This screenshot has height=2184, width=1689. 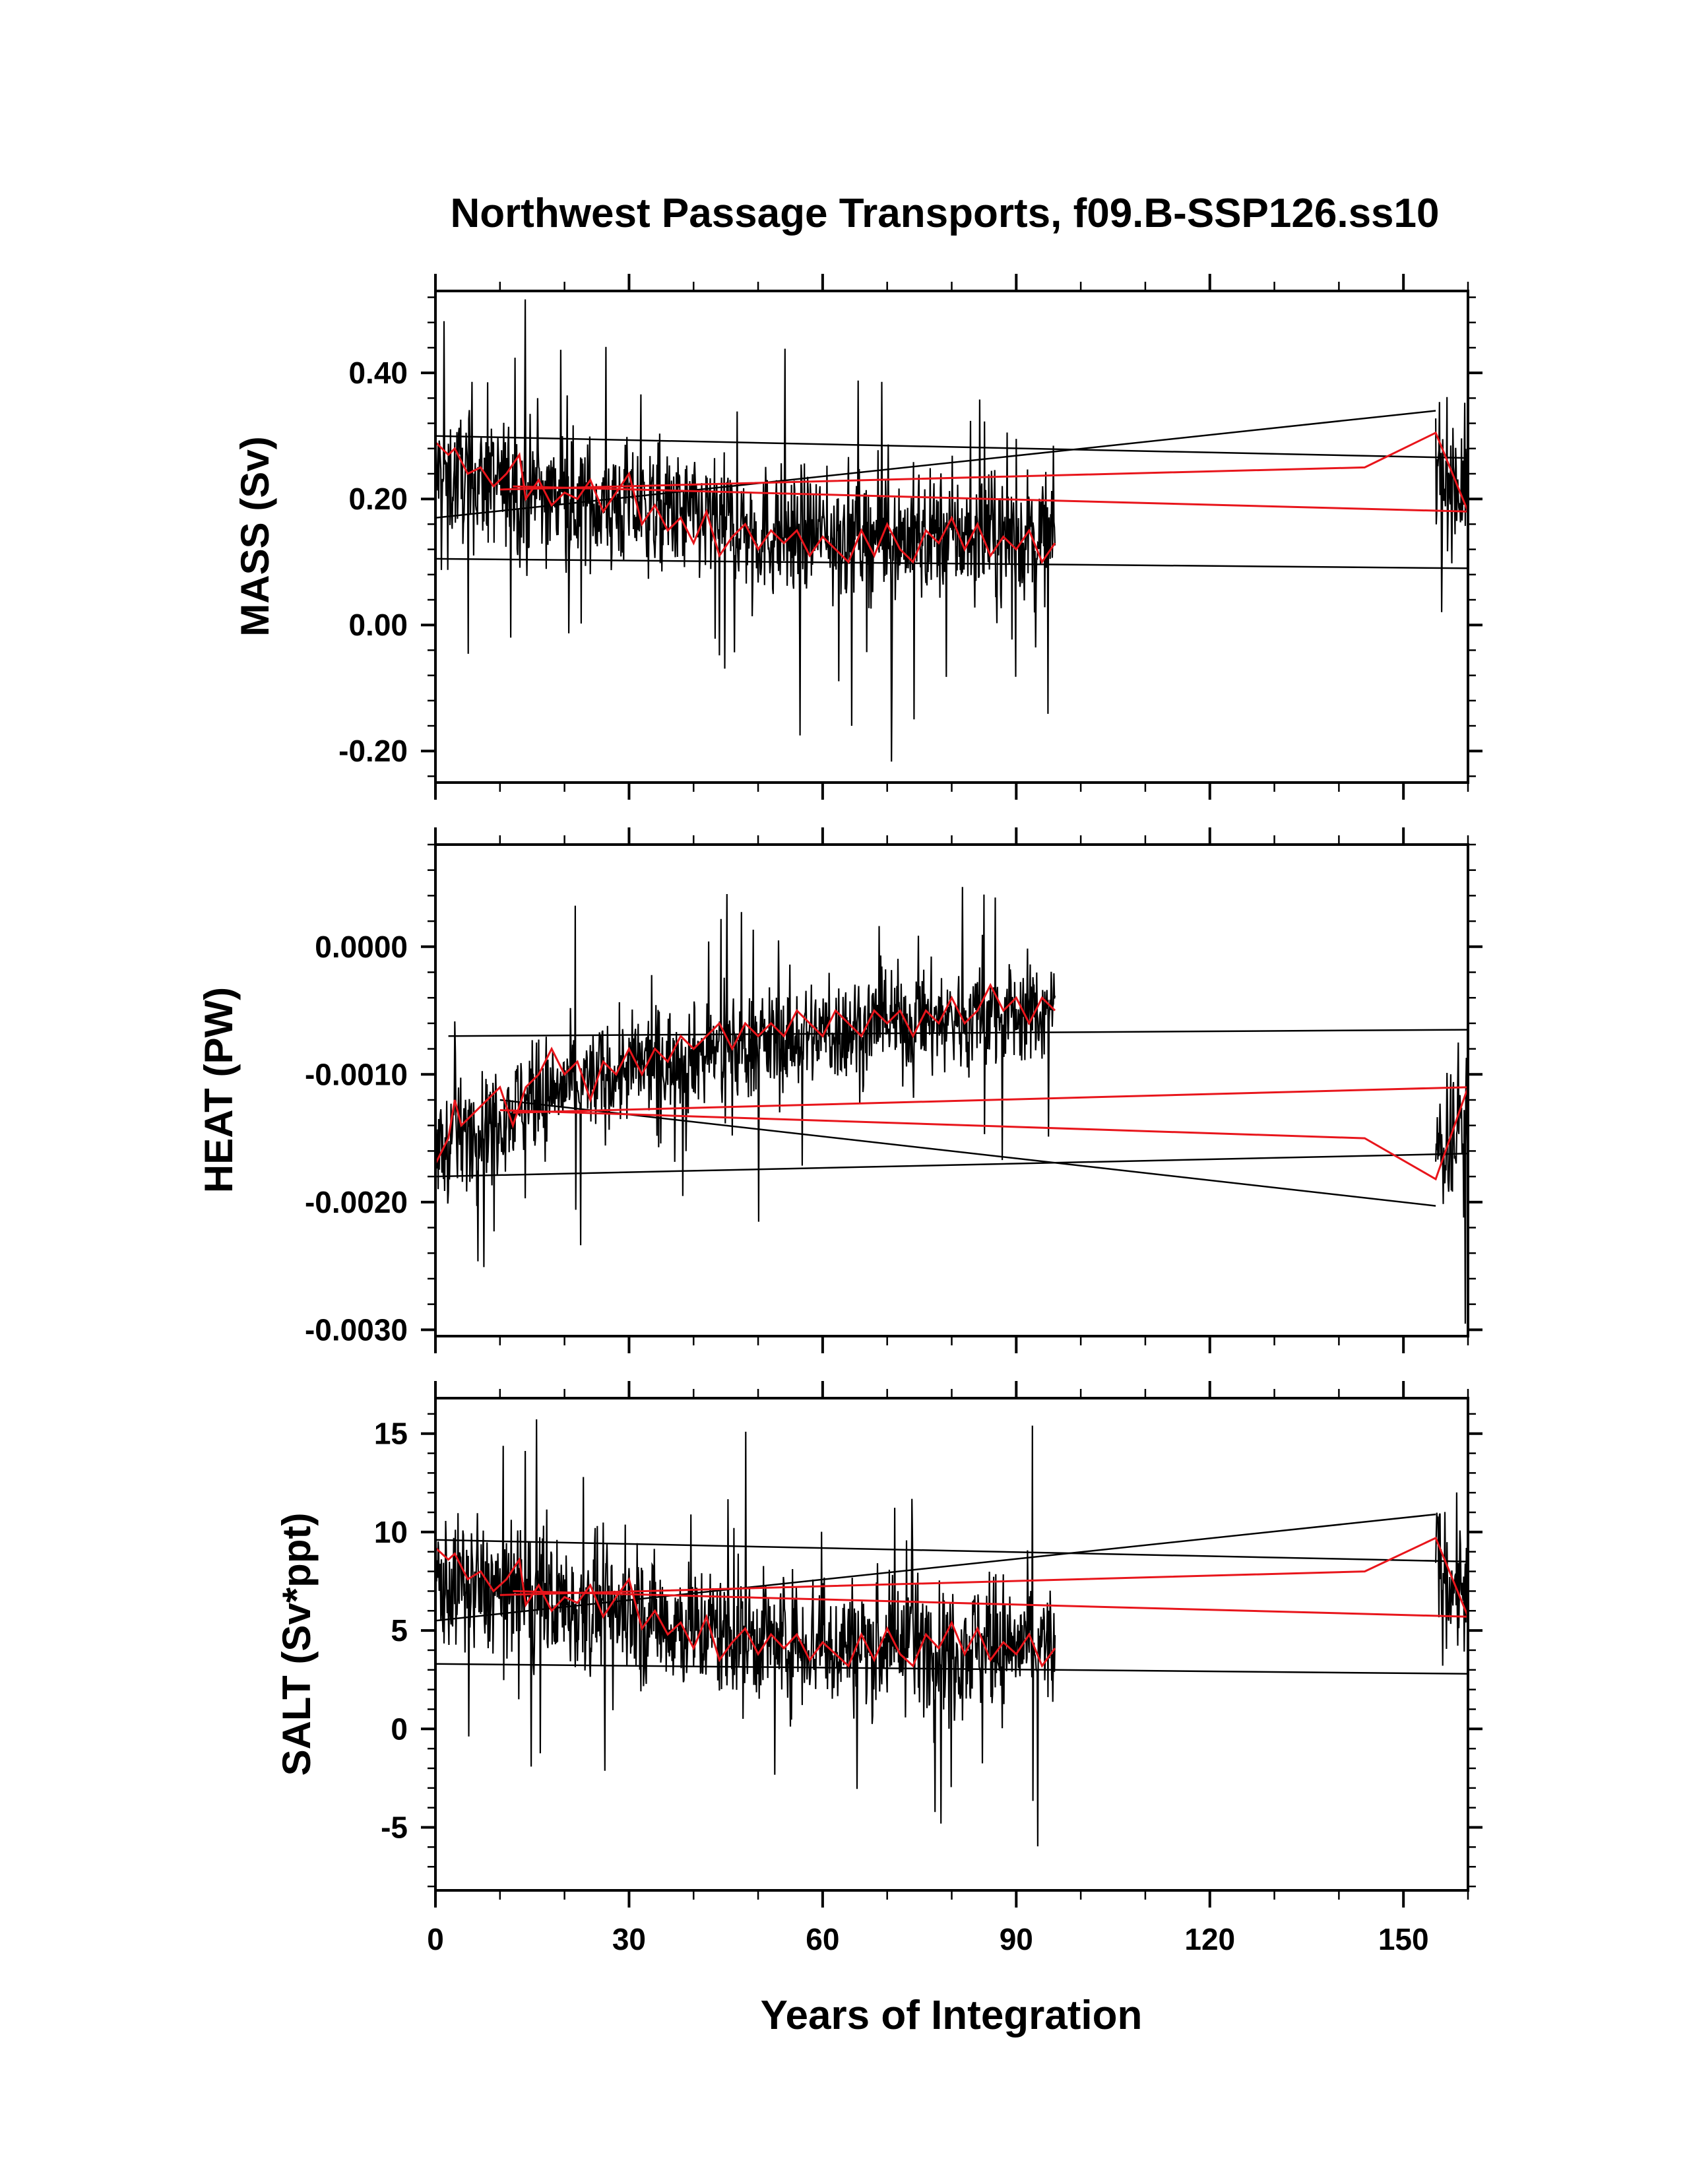 What do you see at coordinates (378, 625) in the screenshot?
I see `ytick-label: 0.00` at bounding box center [378, 625].